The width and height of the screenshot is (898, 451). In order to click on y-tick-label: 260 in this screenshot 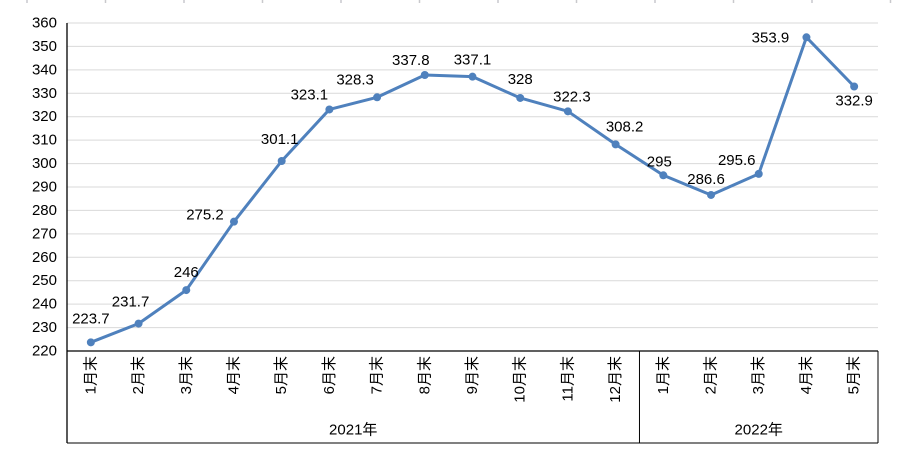, I will do `click(44, 257)`.